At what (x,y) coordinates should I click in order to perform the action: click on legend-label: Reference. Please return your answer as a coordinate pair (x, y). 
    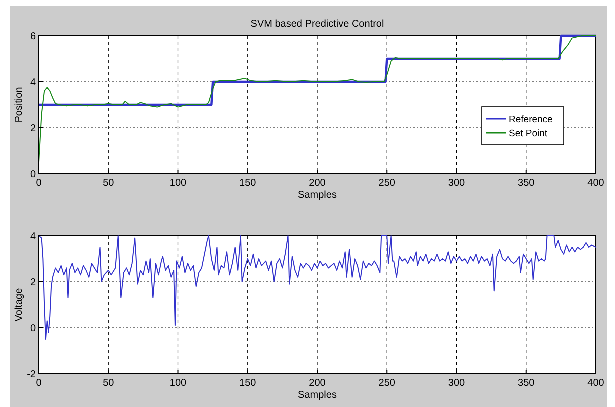
    Looking at the image, I should click on (531, 120).